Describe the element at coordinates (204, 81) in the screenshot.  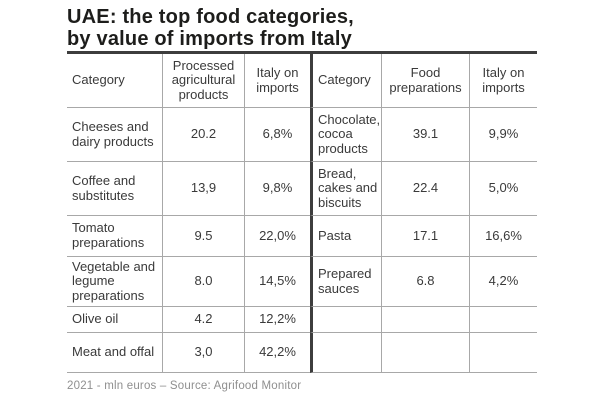
I see `header-processed-agricultural-products: Processed agricultural products` at that location.